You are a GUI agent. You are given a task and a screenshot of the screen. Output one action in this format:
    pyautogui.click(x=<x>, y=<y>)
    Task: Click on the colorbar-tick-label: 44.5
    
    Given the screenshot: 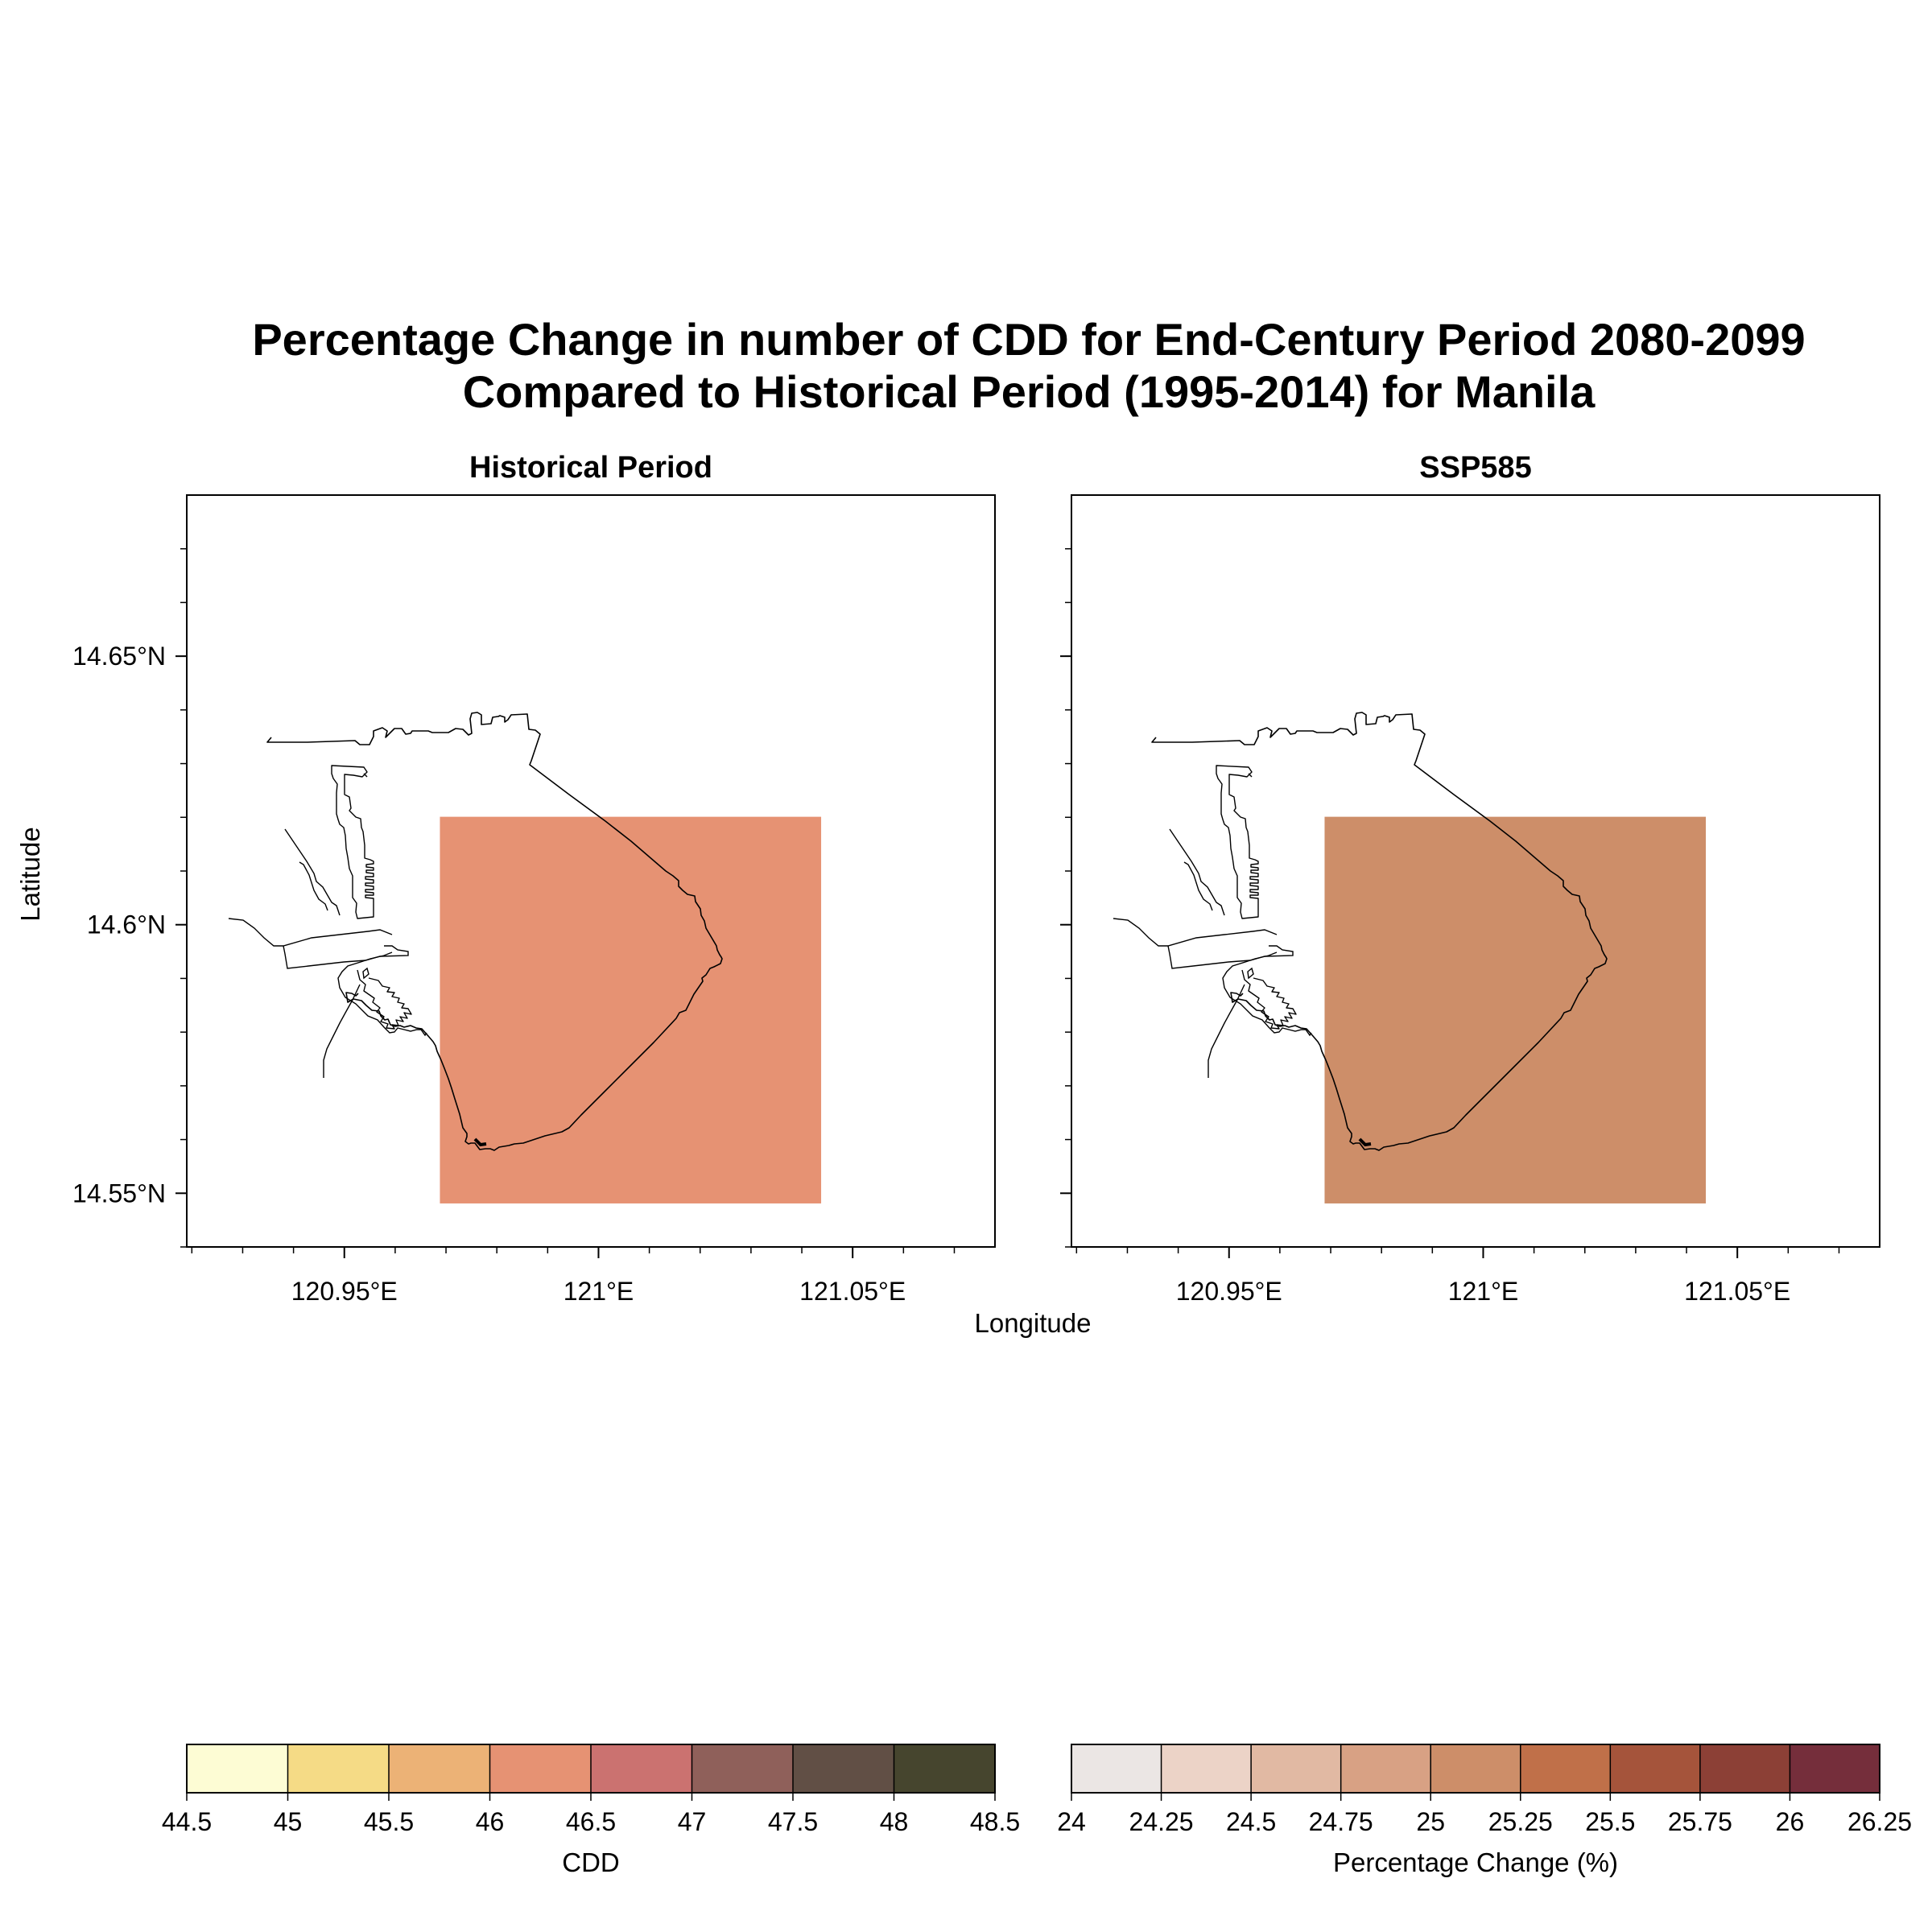 What is the action you would take?
    pyautogui.click(x=187, y=1821)
    